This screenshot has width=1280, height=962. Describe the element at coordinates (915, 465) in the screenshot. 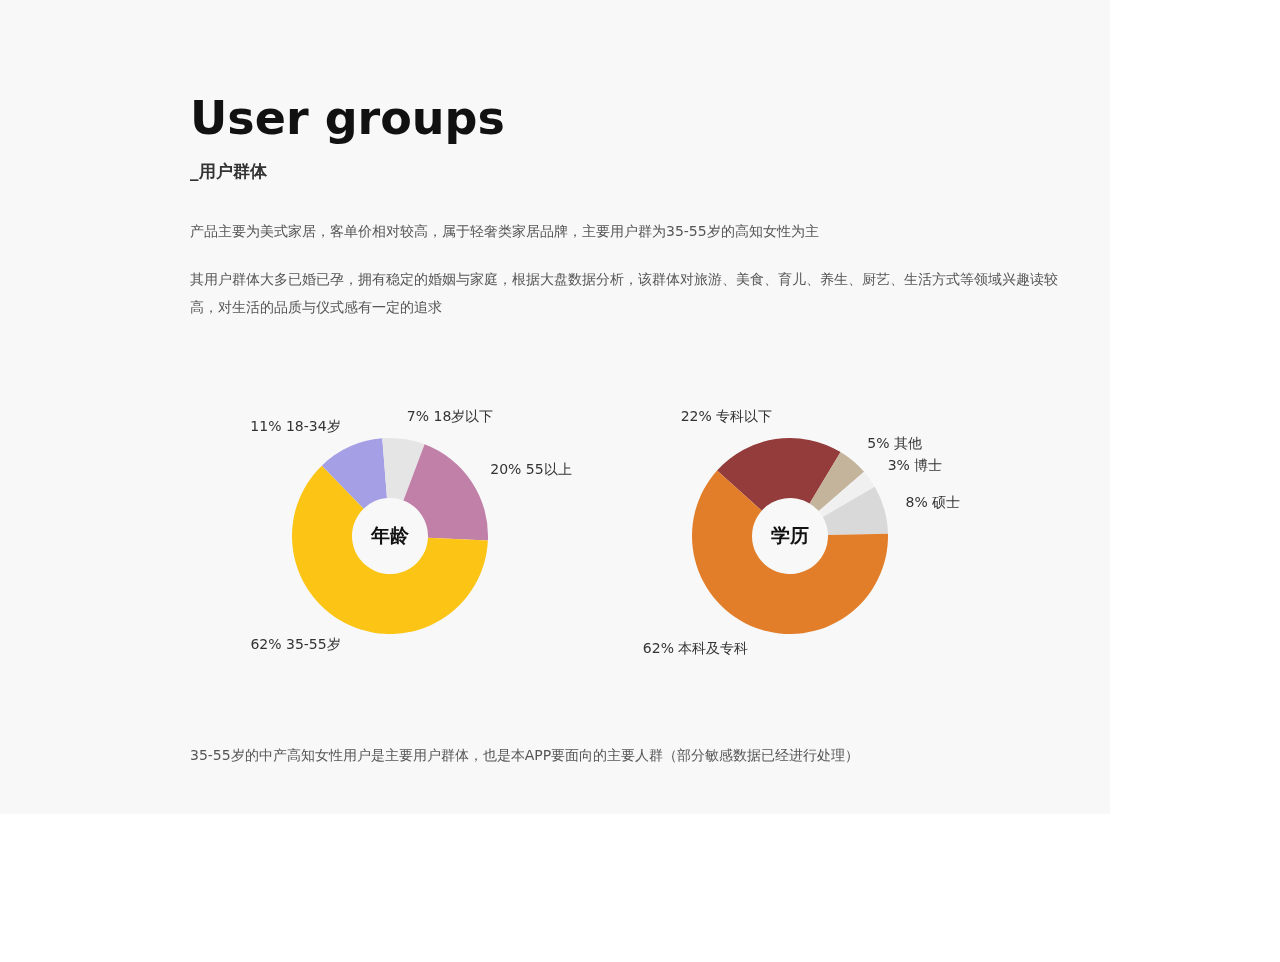

I see `slice-label: 3% 博士` at that location.